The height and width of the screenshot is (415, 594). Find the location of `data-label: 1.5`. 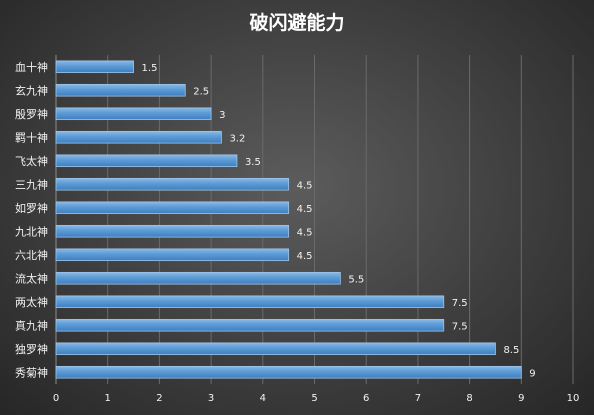

data-label: 1.5 is located at coordinates (150, 68).